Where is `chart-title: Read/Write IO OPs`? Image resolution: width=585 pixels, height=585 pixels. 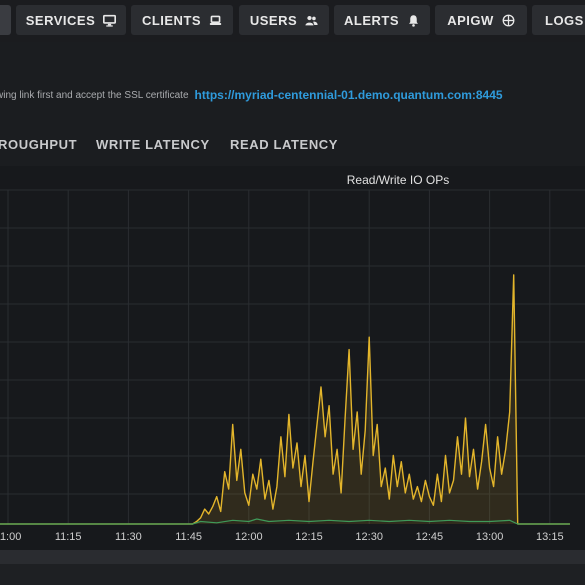
chart-title: Read/Write IO OPs is located at coordinates (398, 180).